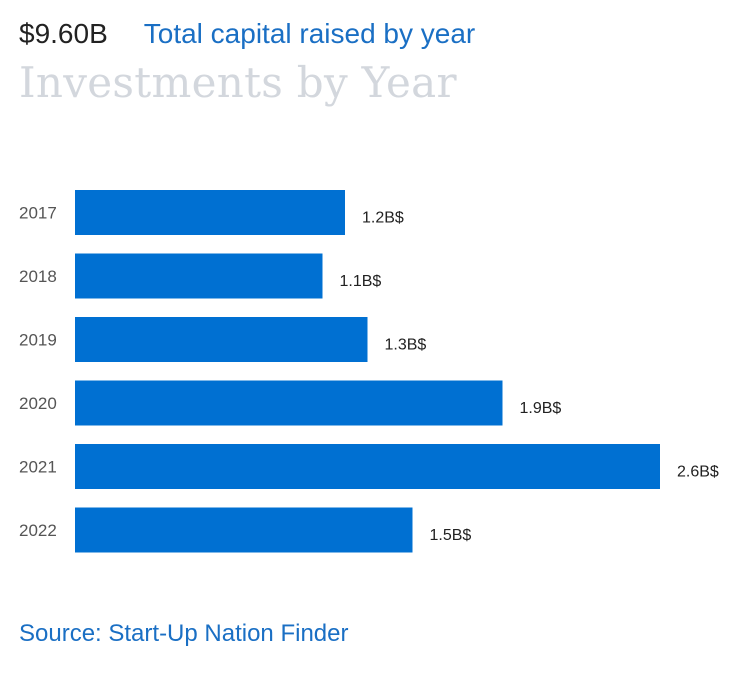 The height and width of the screenshot is (694, 743). I want to click on category-label-2022: 2022, so click(38, 530).